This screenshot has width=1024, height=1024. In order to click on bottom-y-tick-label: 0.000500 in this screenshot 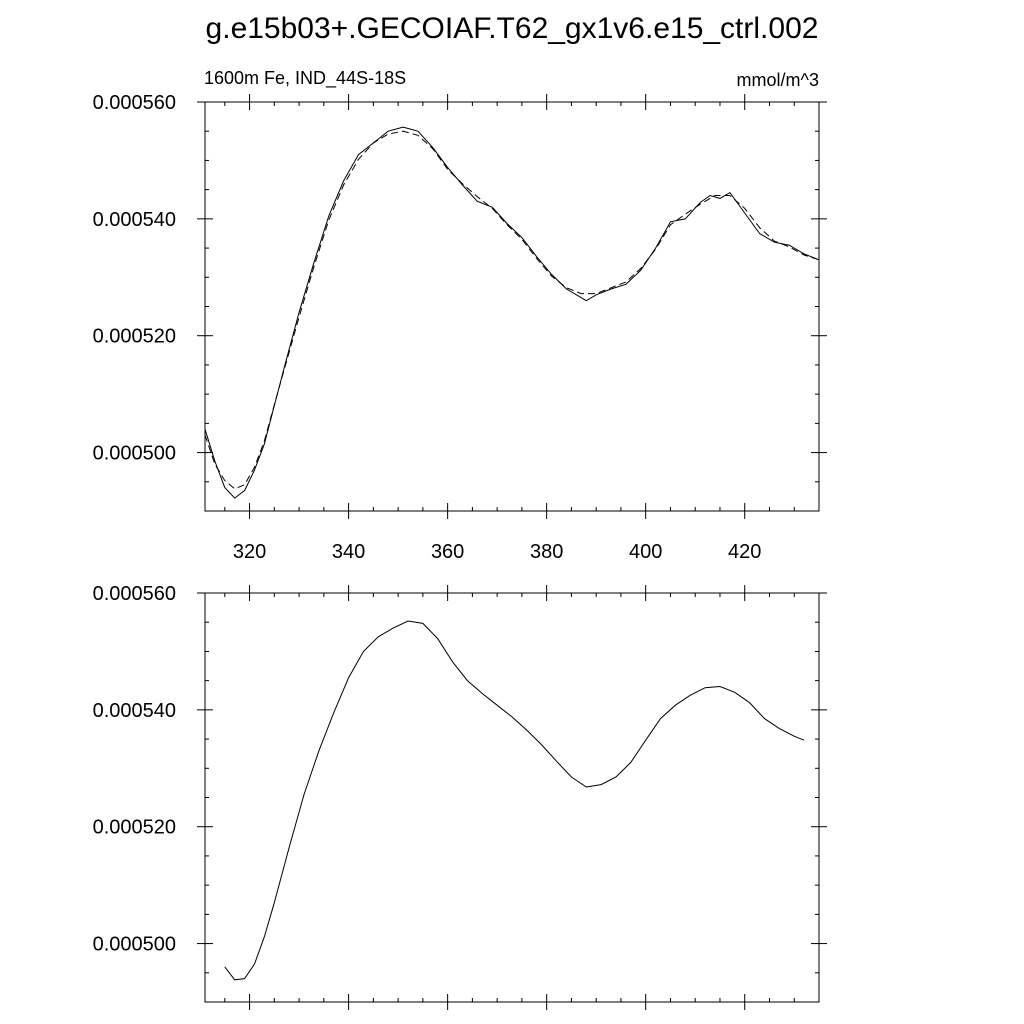, I will do `click(134, 945)`.